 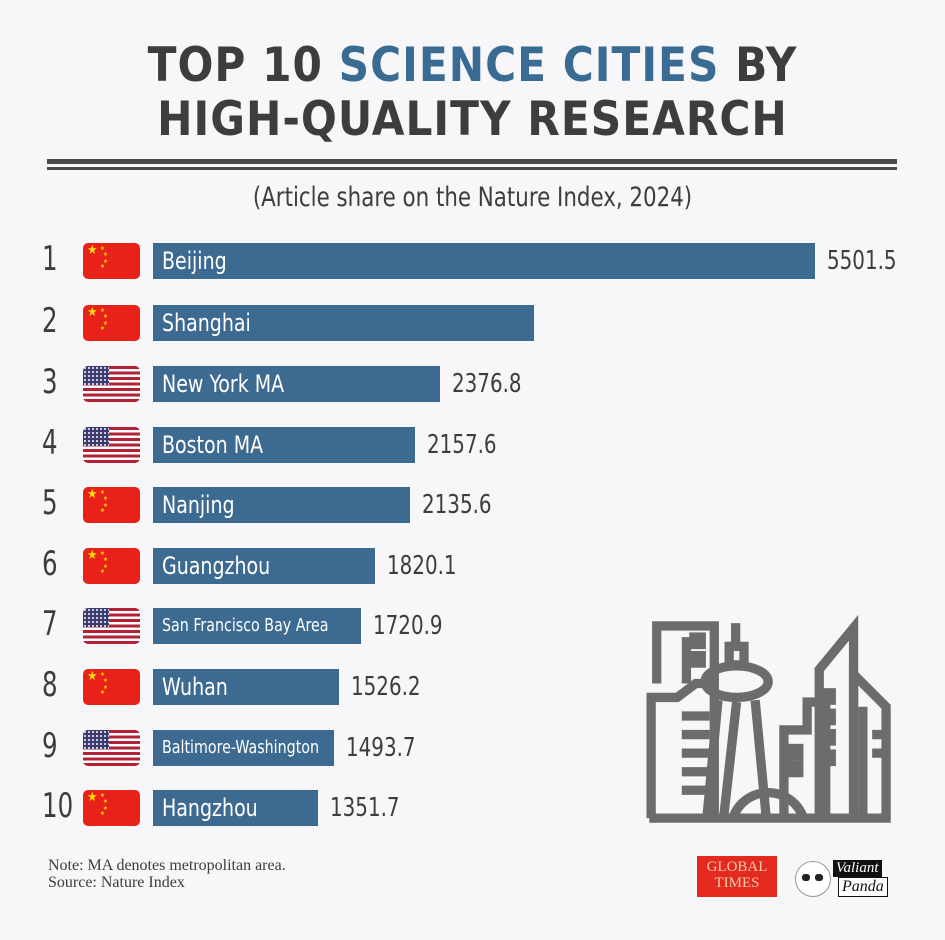 I want to click on rank-number: 6, so click(x=50, y=564).